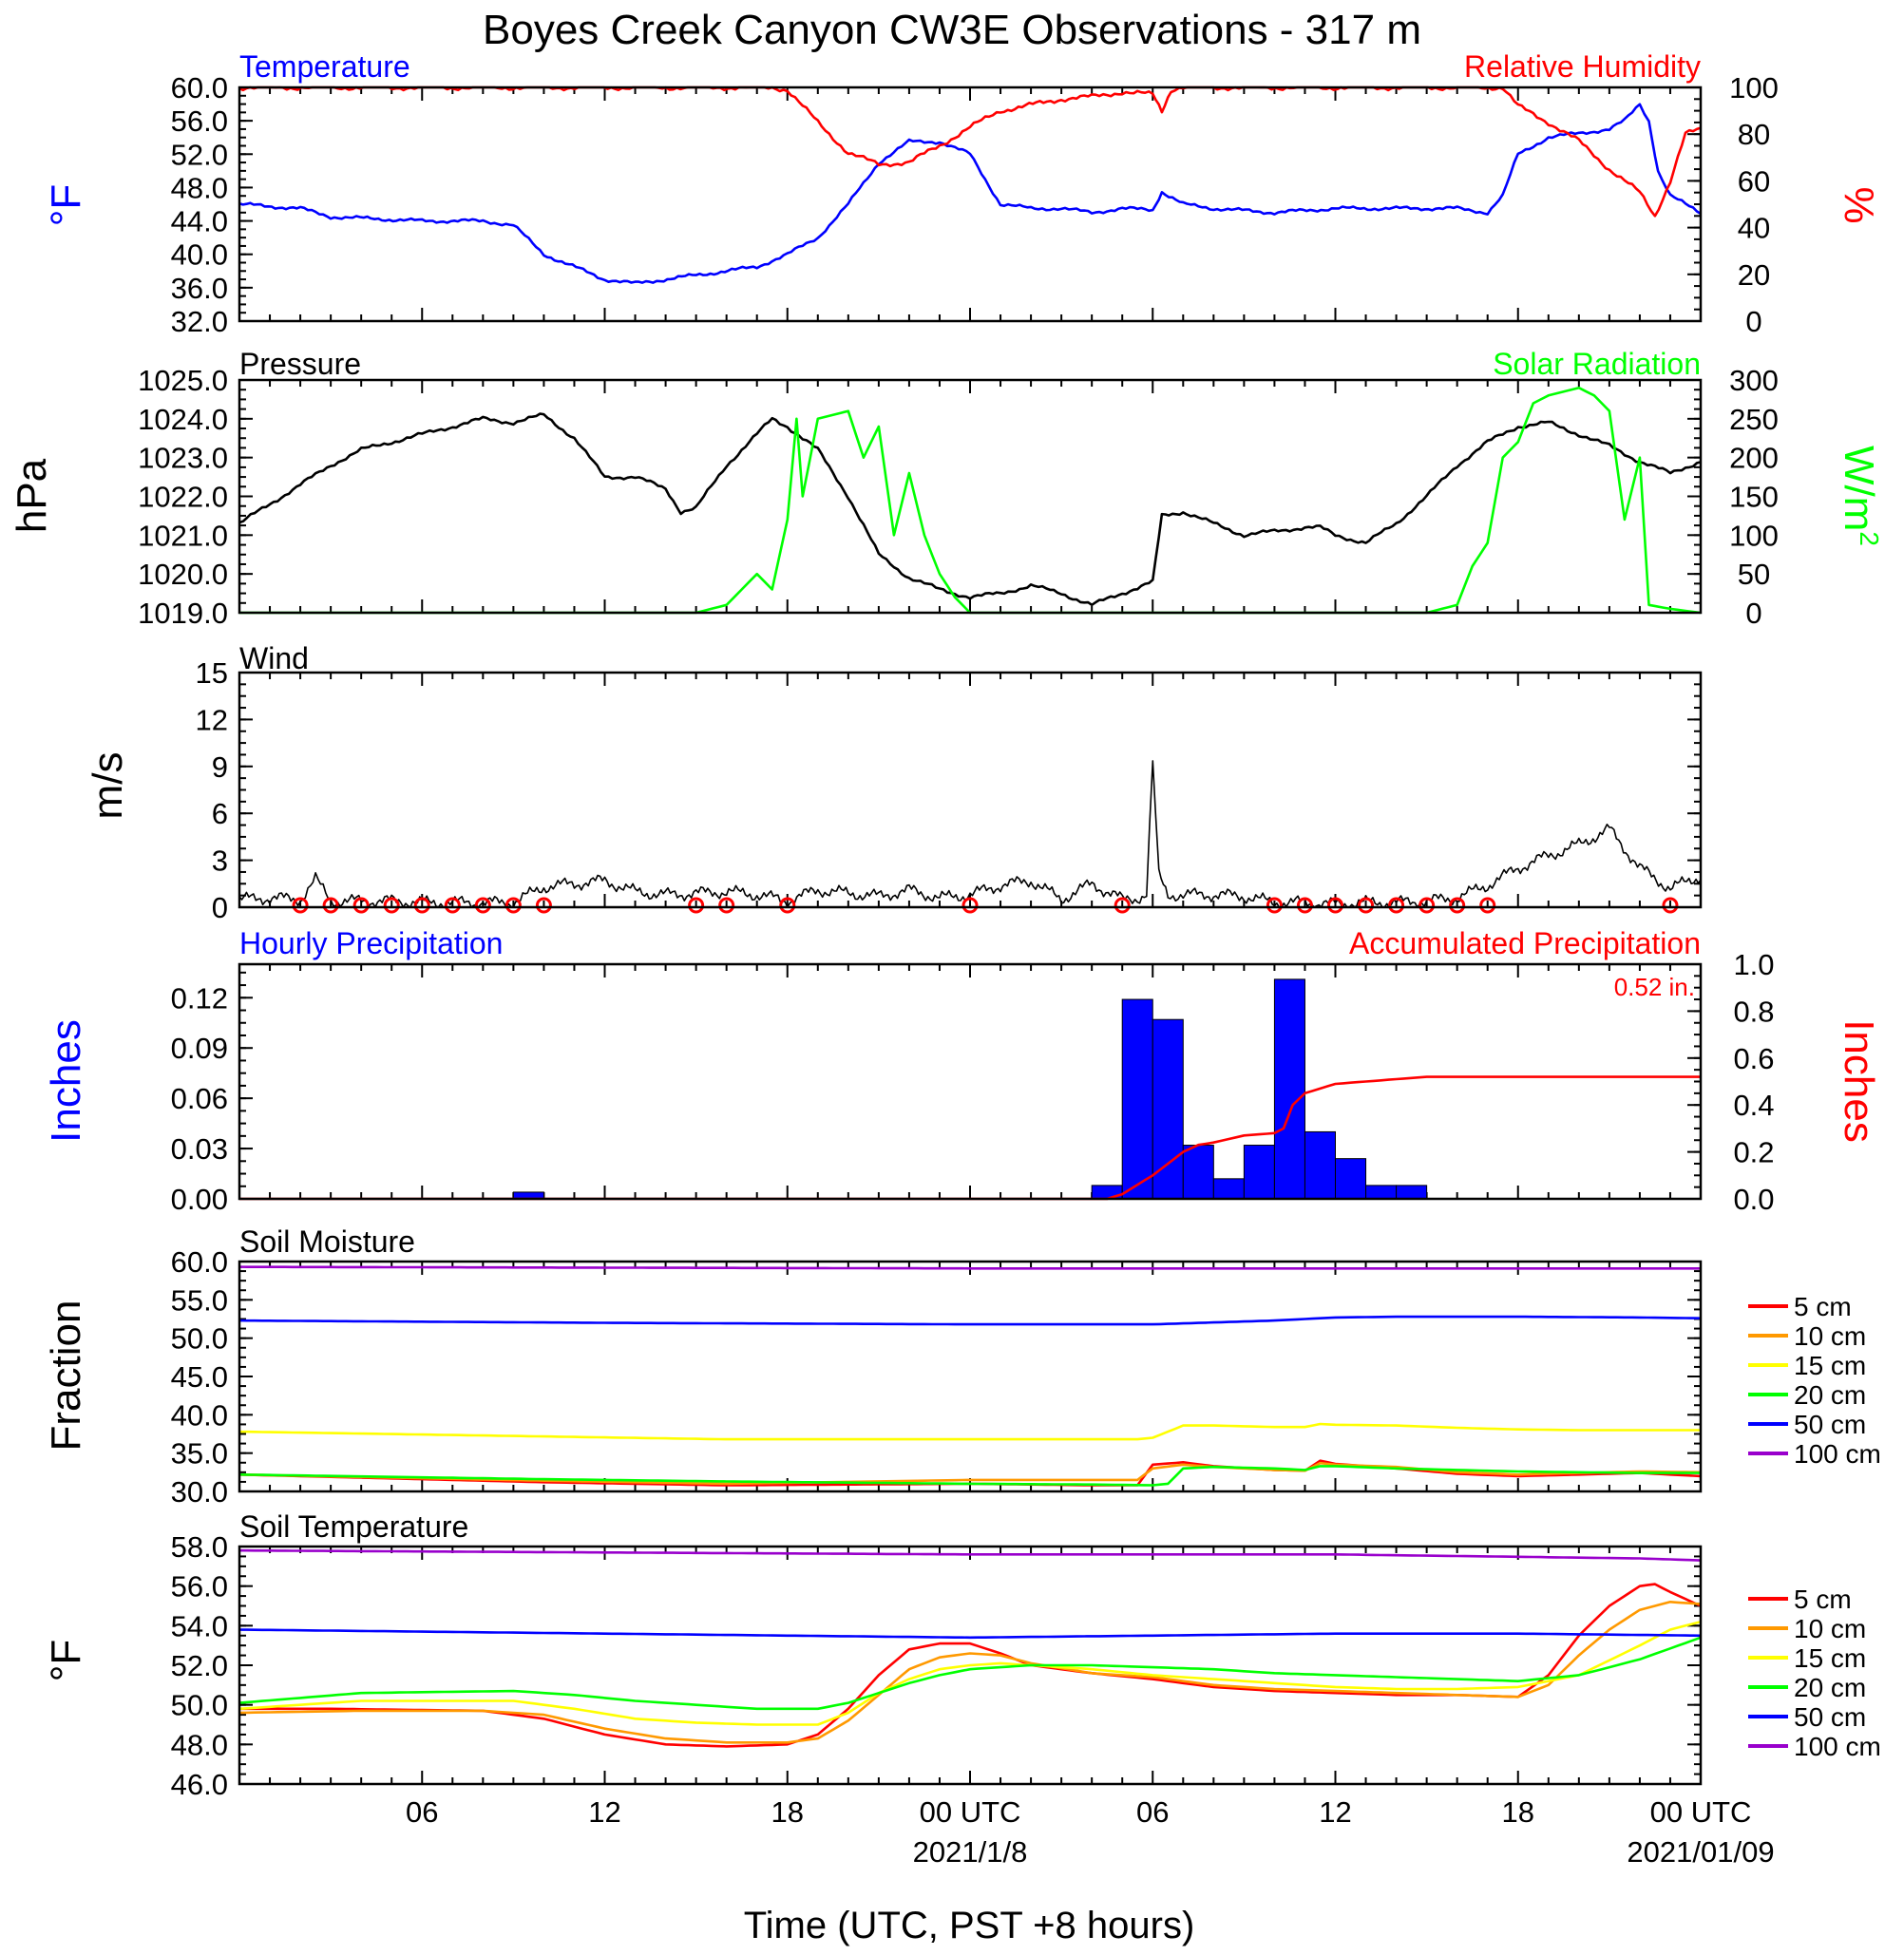  What do you see at coordinates (108, 786) in the screenshot?
I see `wind-unit-label: m/s` at bounding box center [108, 786].